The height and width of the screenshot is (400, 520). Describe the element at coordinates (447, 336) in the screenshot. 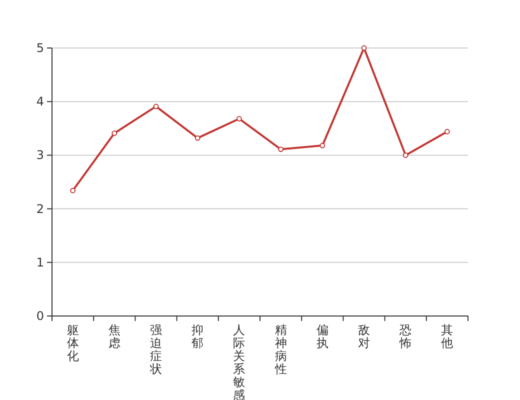

I see `x-tick-label: 其他` at that location.